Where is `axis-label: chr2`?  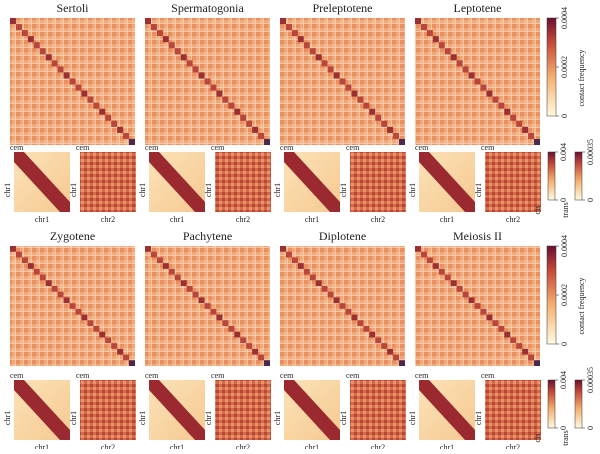
axis-label: chr2 is located at coordinates (378, 219).